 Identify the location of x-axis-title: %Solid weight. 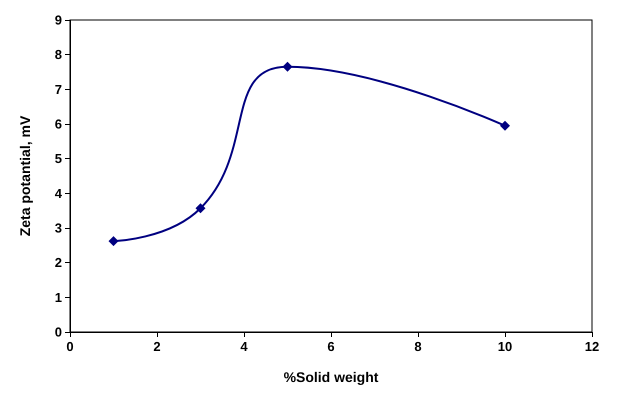
(331, 377).